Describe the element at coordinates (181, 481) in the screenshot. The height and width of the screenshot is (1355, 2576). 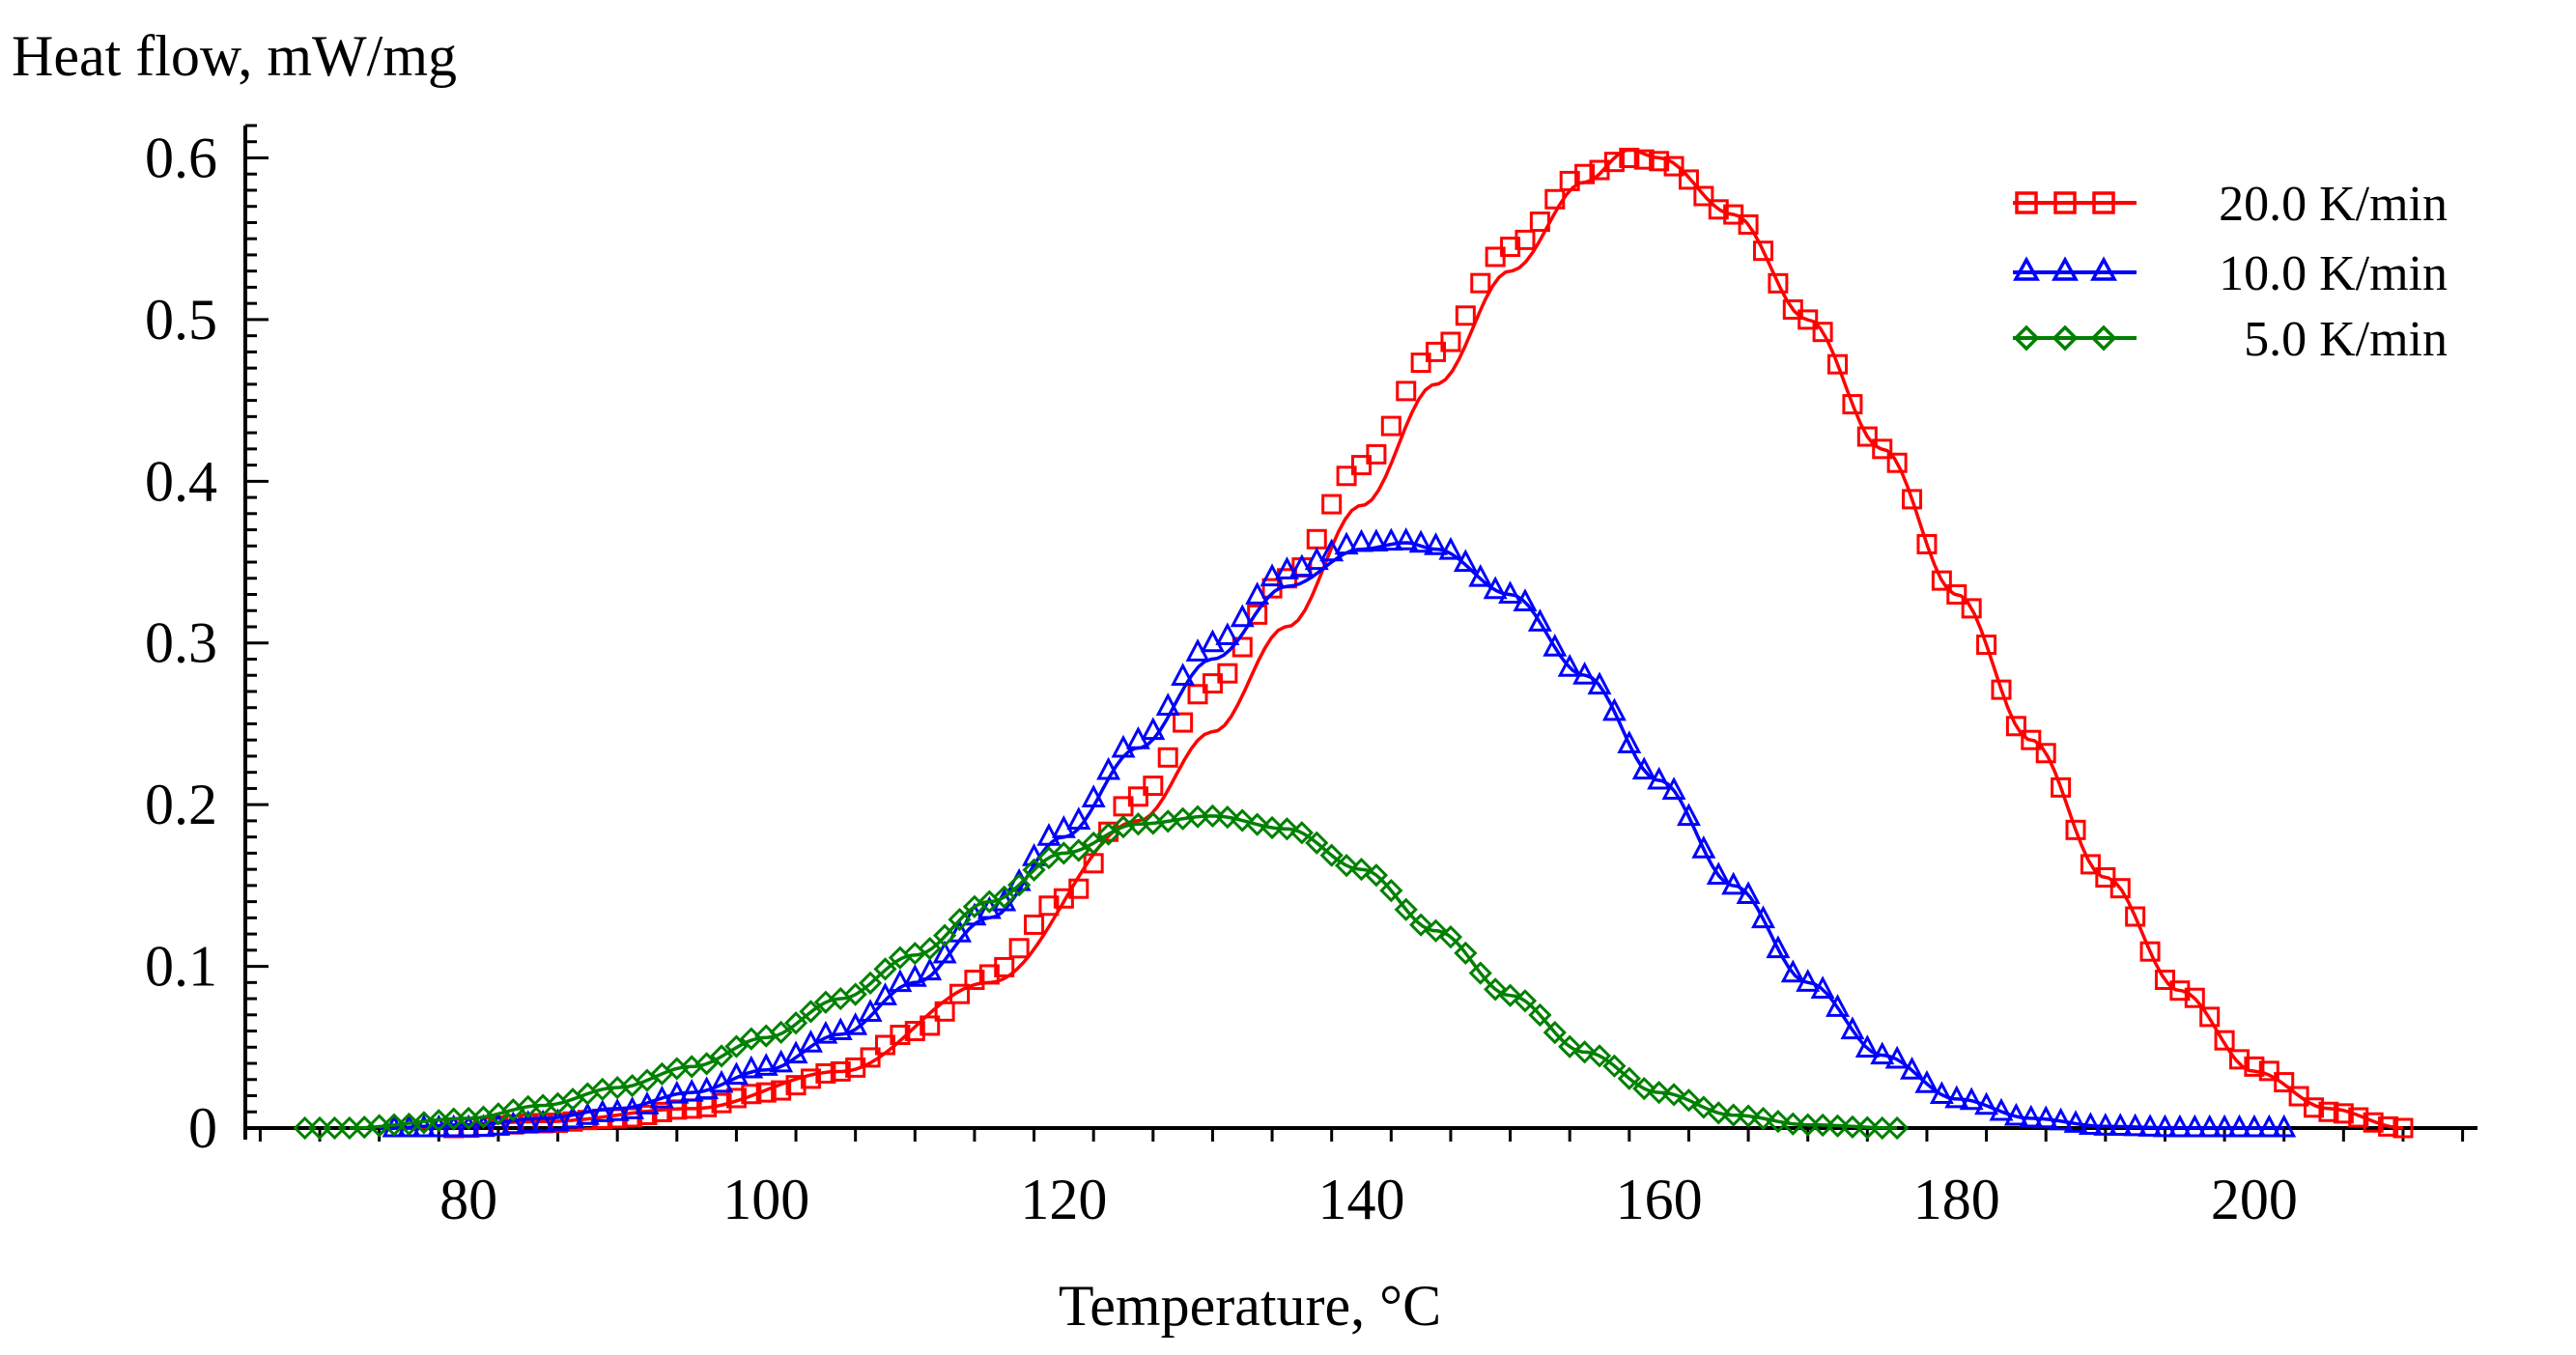
I see `y-tick-label: 0.4` at that location.